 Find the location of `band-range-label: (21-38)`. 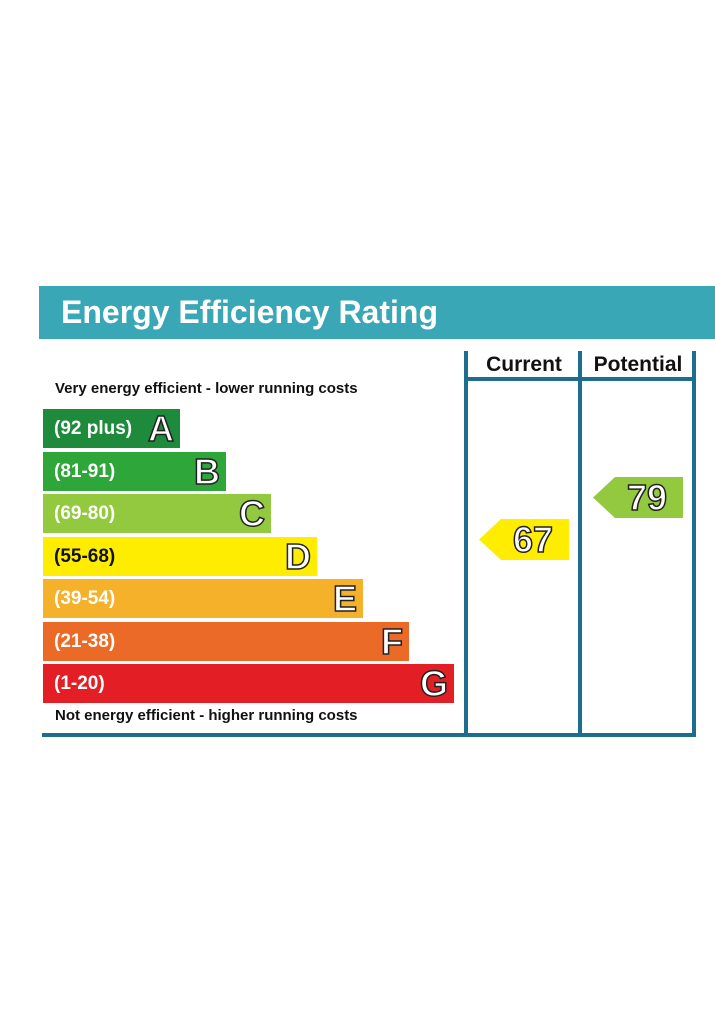

band-range-label: (21-38) is located at coordinates (85, 641).